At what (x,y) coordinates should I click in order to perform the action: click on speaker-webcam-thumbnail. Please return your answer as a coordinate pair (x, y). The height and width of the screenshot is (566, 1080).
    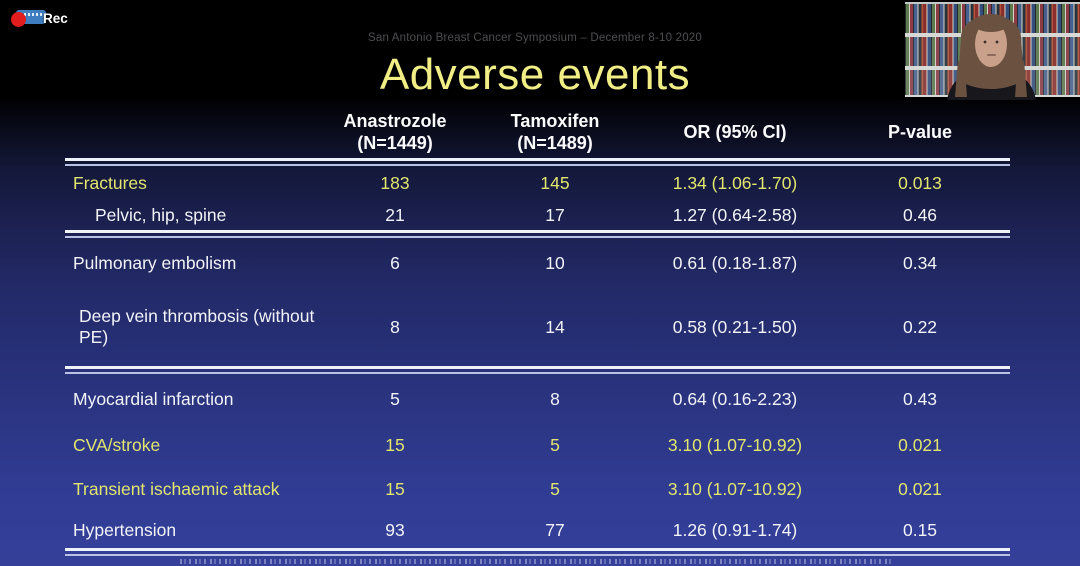
    Looking at the image, I should click on (988, 50).